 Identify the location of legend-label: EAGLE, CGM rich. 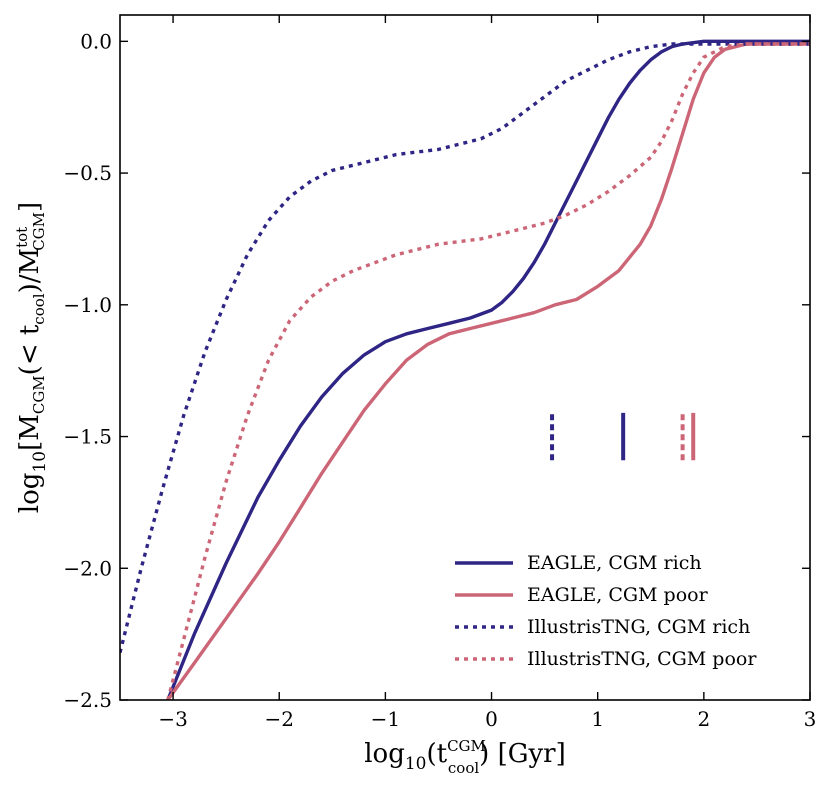
(614, 563).